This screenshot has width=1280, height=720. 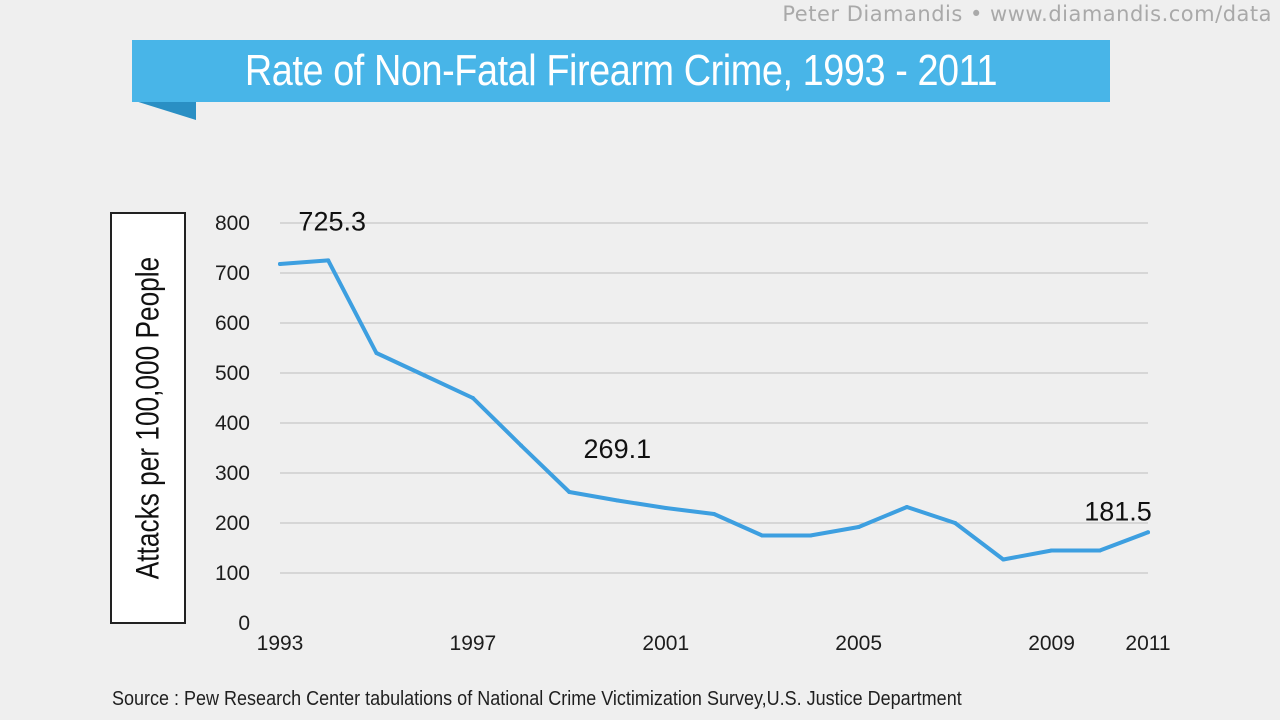 I want to click on x-tick-label-1993: 1993, so click(x=280, y=643).